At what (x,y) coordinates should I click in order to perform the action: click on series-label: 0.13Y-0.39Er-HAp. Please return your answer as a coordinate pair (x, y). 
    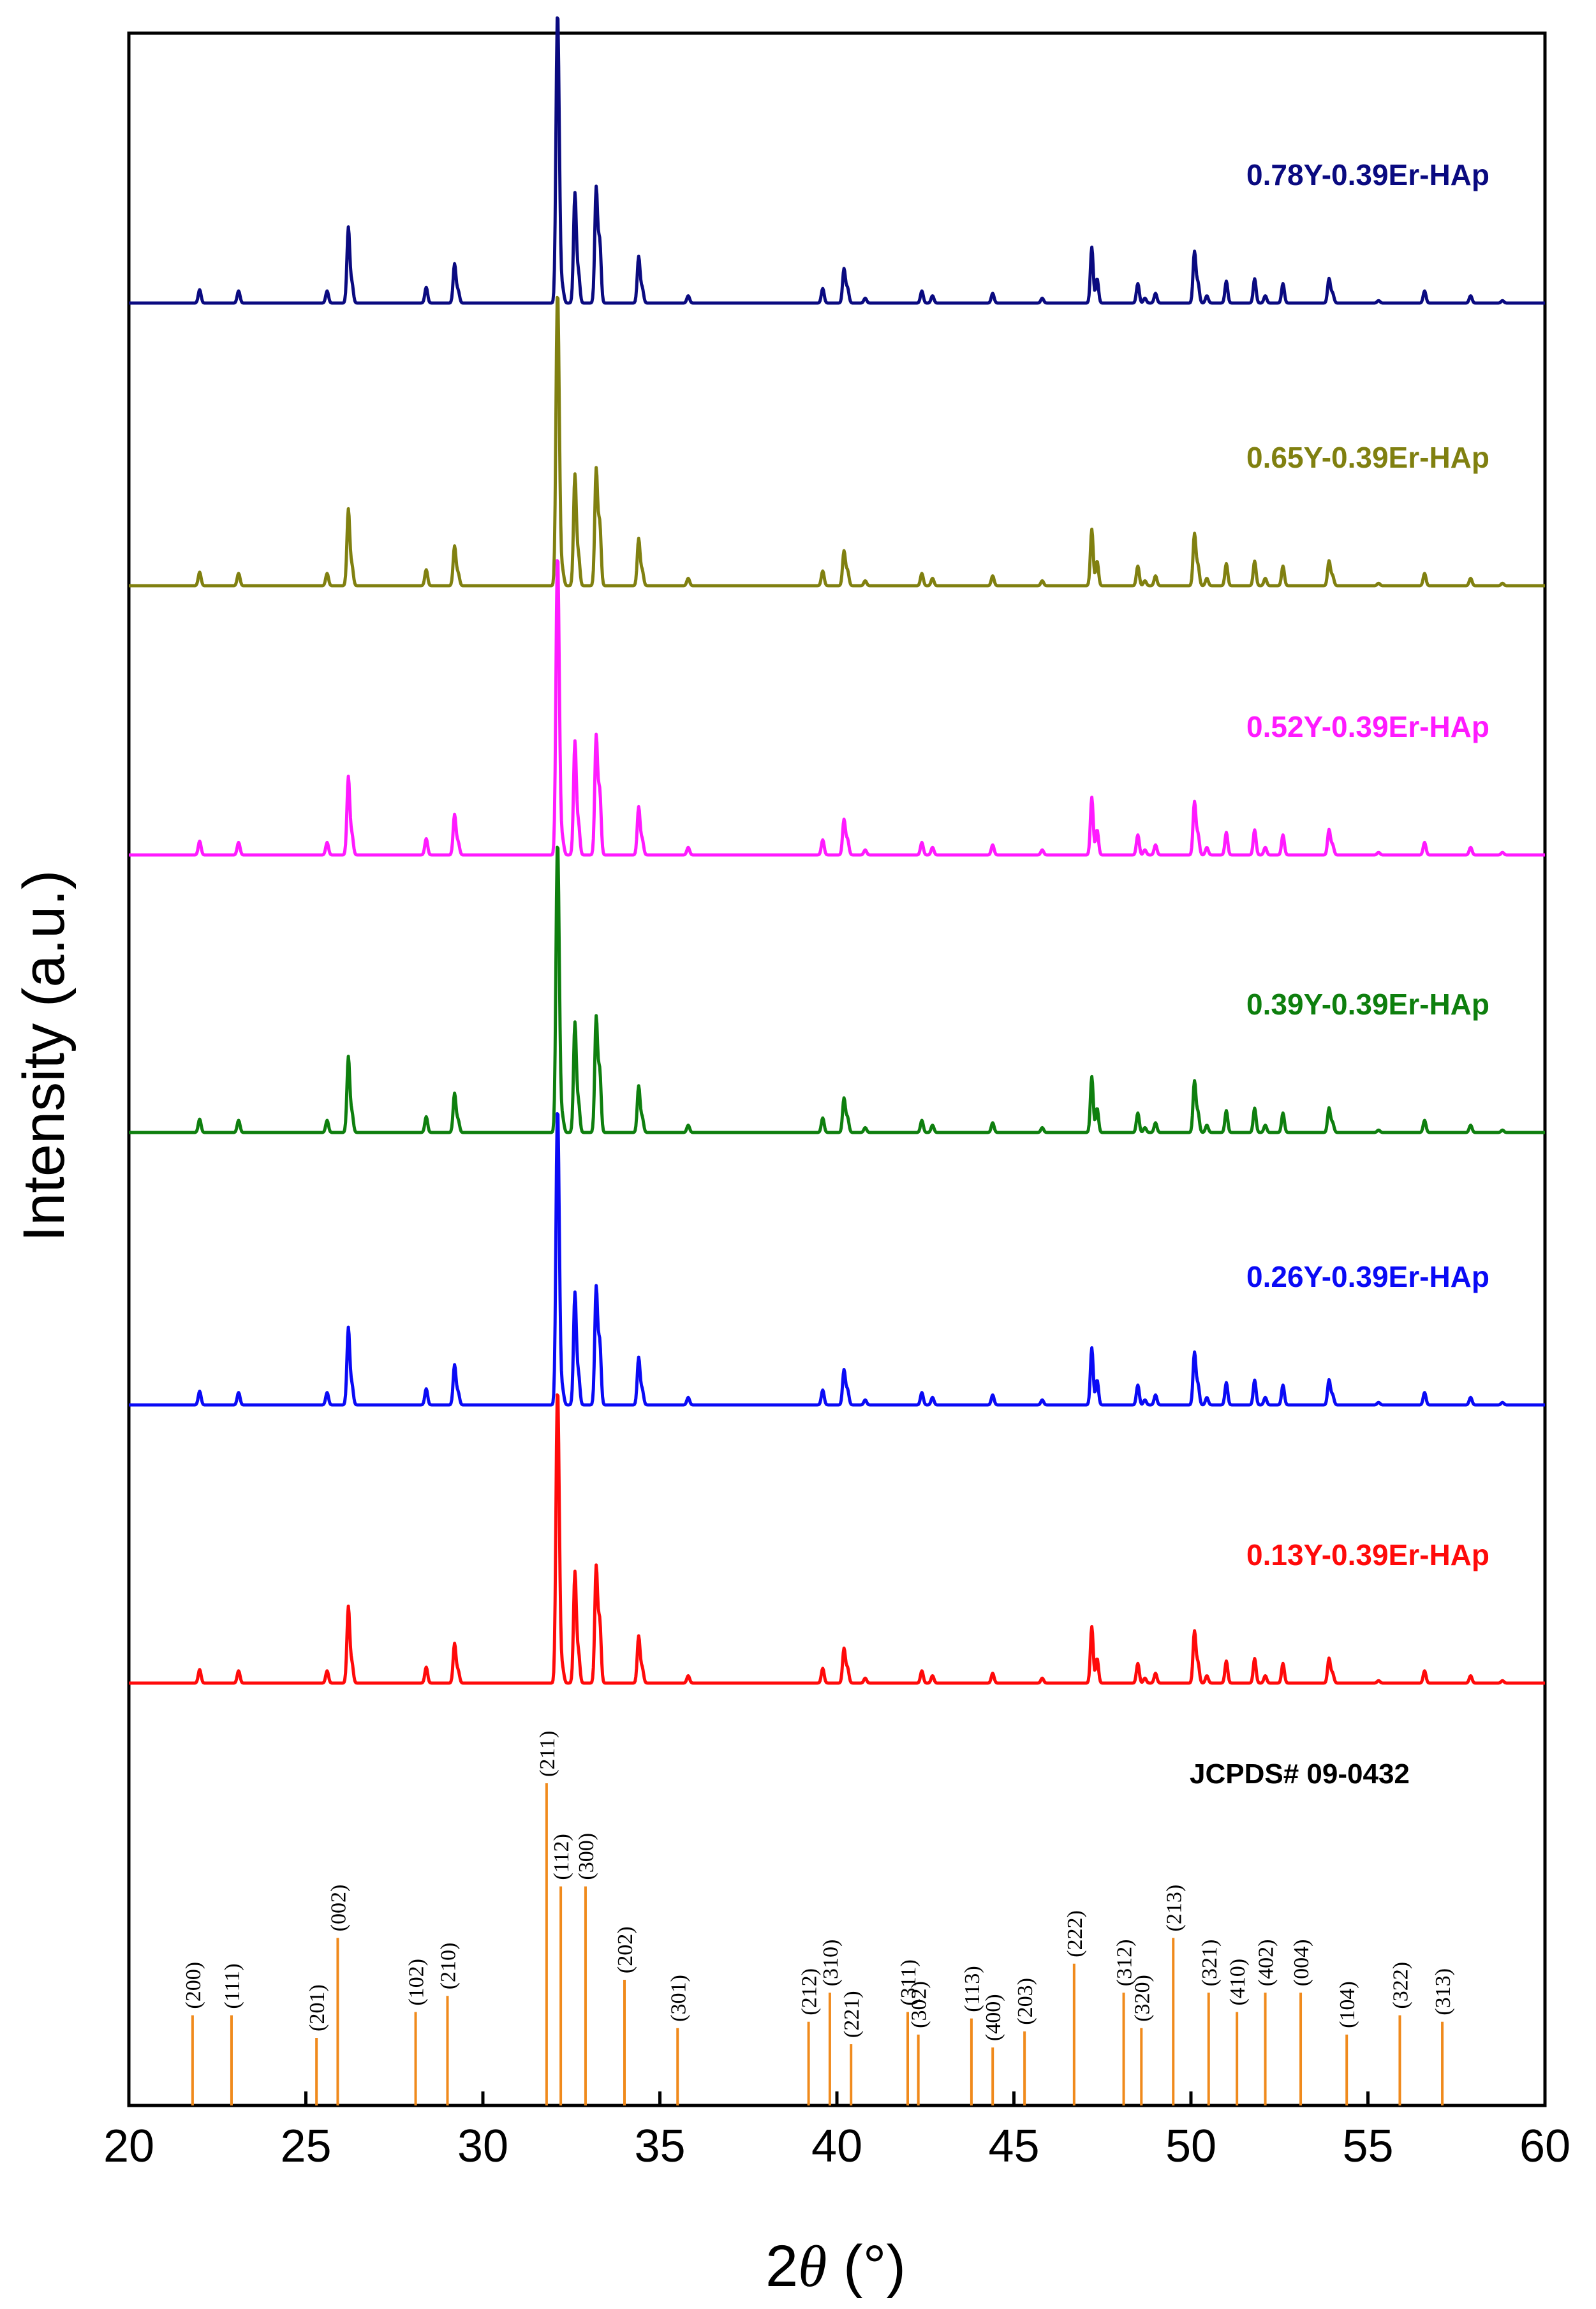
    Looking at the image, I should click on (1367, 1554).